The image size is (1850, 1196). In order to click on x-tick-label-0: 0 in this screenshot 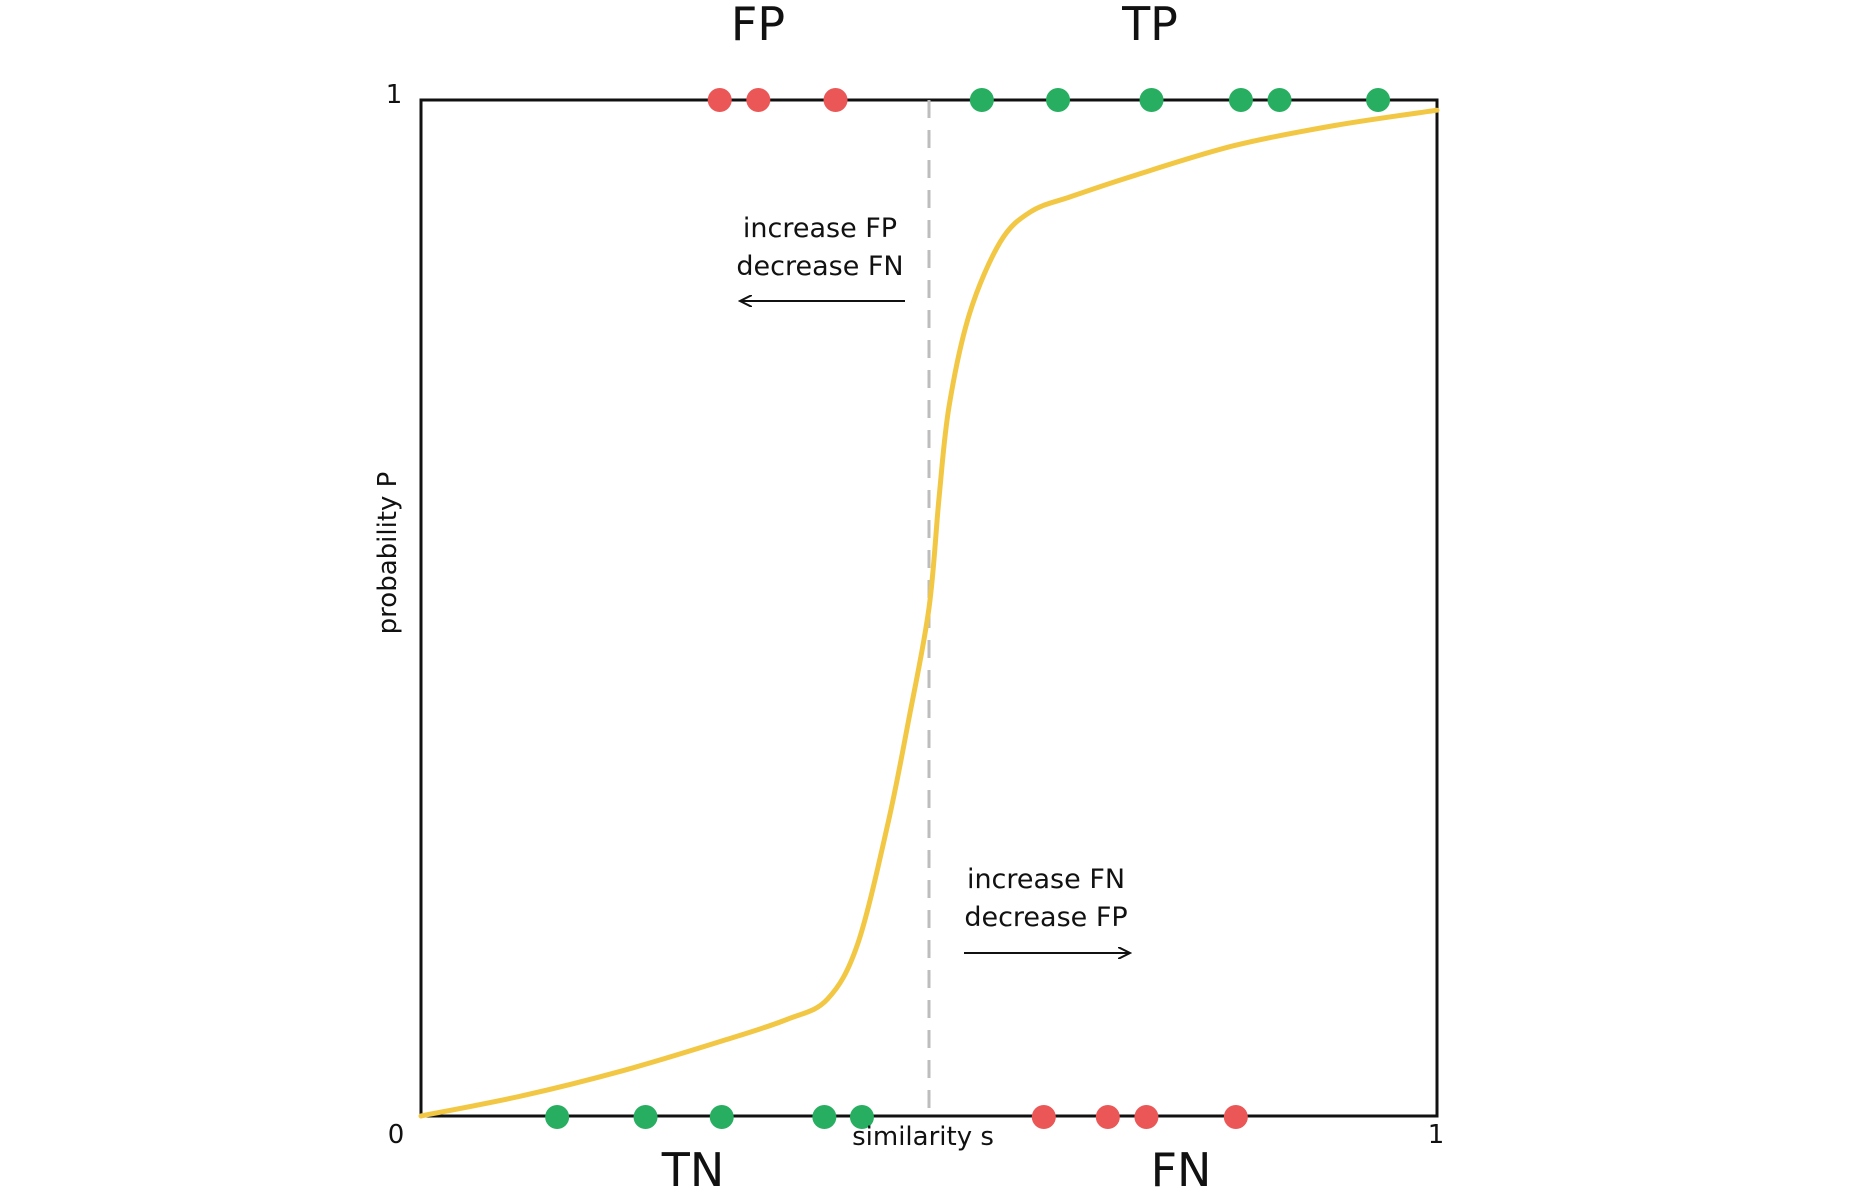, I will do `click(396, 1135)`.